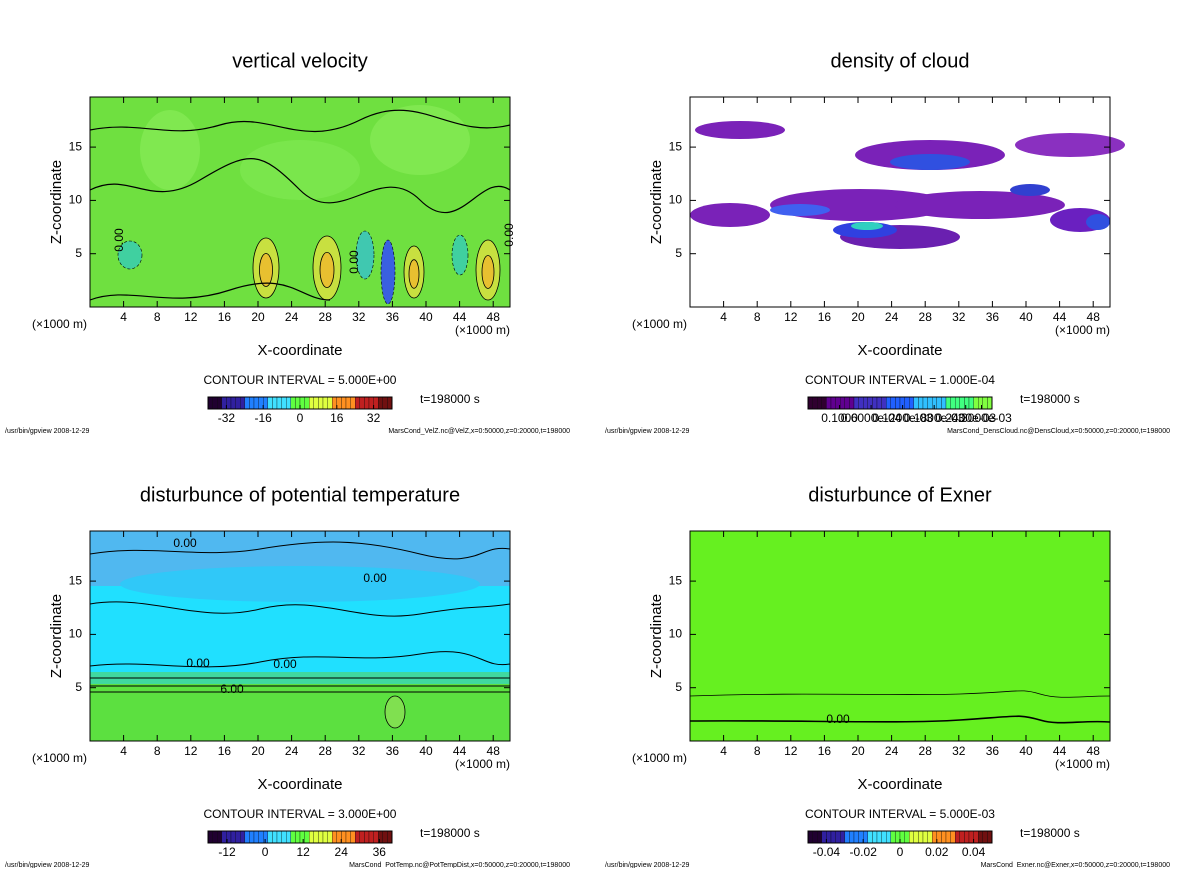 The width and height of the screenshot is (1200, 873). What do you see at coordinates (76, 200) in the screenshot?
I see `y-tick-label: 10` at bounding box center [76, 200].